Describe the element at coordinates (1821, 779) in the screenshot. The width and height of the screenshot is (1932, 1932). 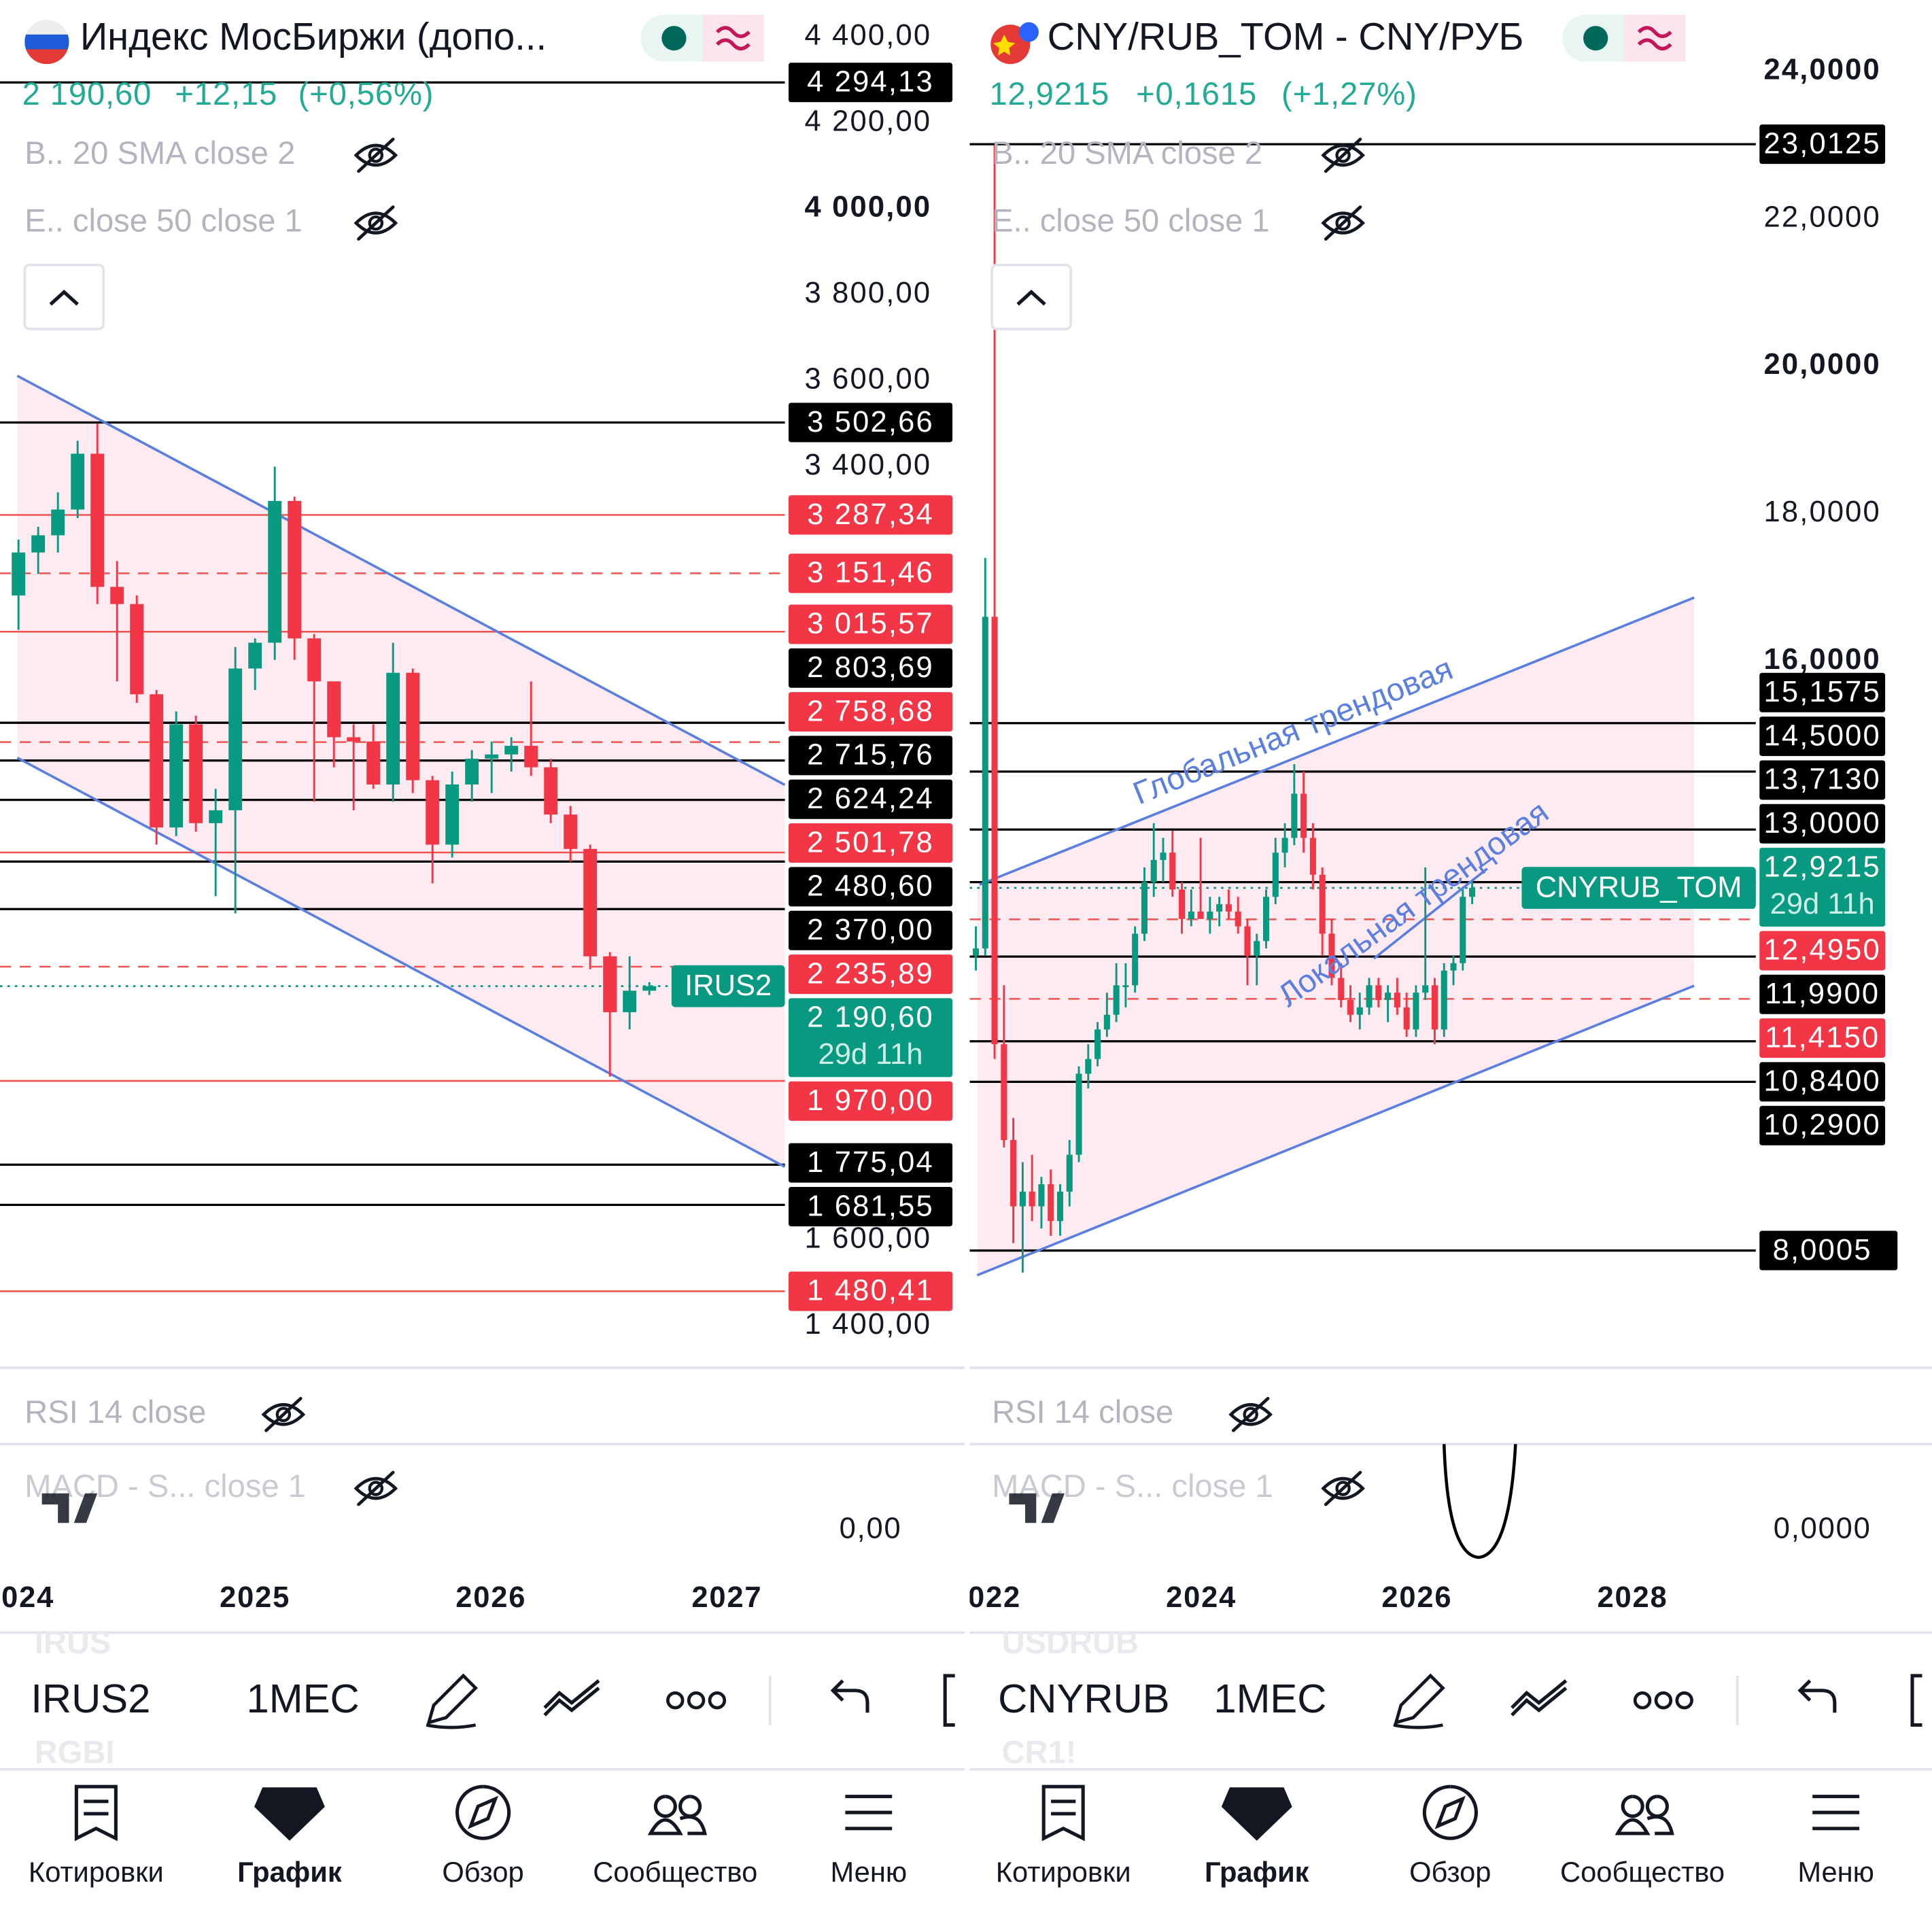
I see `level-label: 13,7130` at that location.